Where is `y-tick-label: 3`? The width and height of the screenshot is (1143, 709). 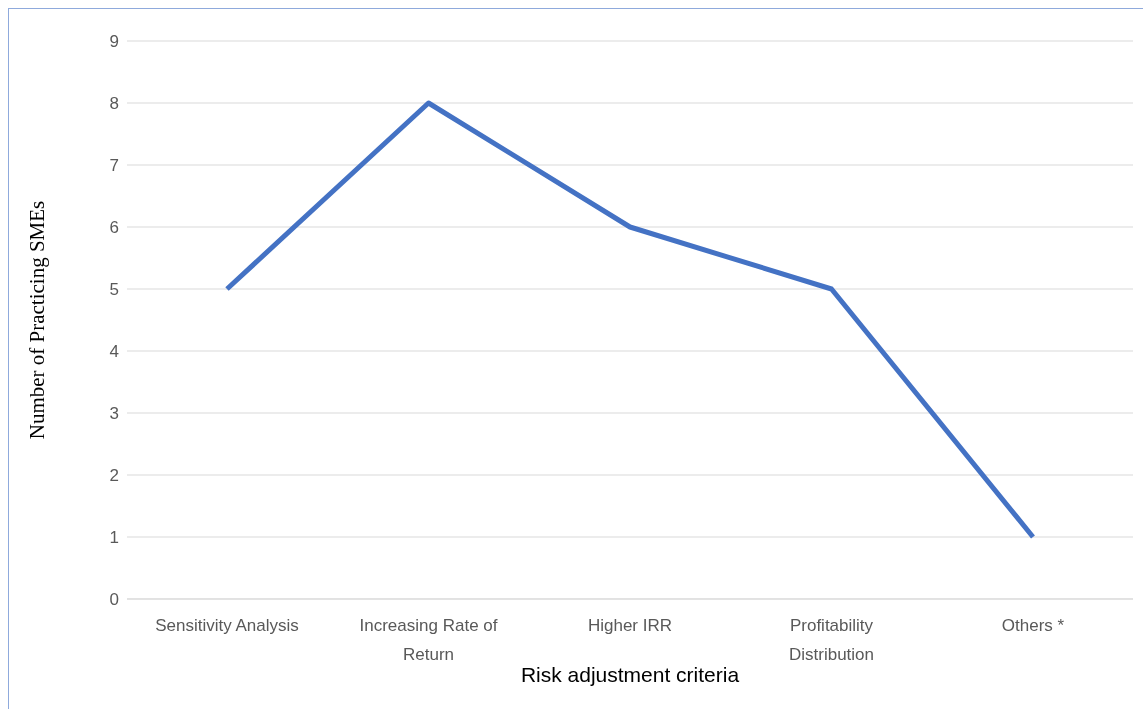 y-tick-label: 3 is located at coordinates (114, 414).